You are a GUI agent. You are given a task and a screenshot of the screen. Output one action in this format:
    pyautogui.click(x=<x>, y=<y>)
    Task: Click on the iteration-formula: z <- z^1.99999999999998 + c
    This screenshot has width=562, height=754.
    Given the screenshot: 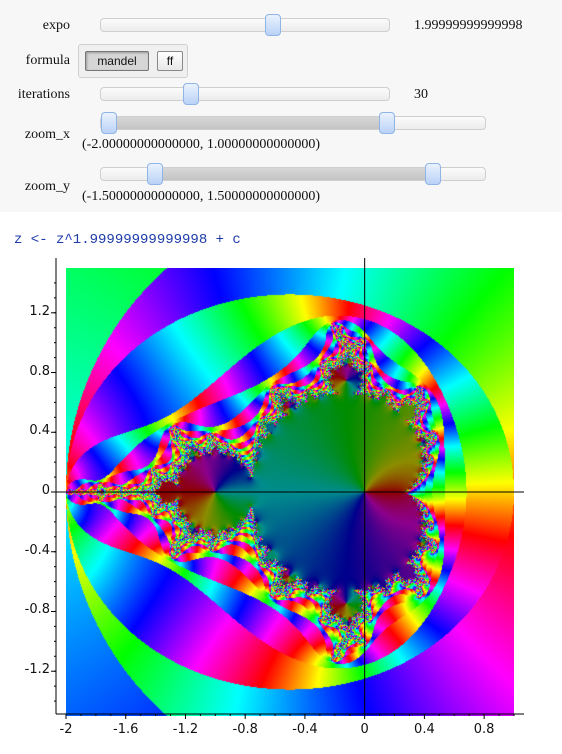 What is the action you would take?
    pyautogui.click(x=127, y=240)
    